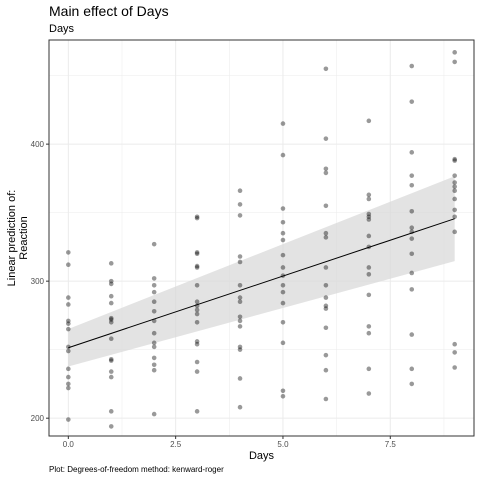 The image size is (480, 485). I want to click on y-axis-title-line-2: Reaction, so click(24, 237).